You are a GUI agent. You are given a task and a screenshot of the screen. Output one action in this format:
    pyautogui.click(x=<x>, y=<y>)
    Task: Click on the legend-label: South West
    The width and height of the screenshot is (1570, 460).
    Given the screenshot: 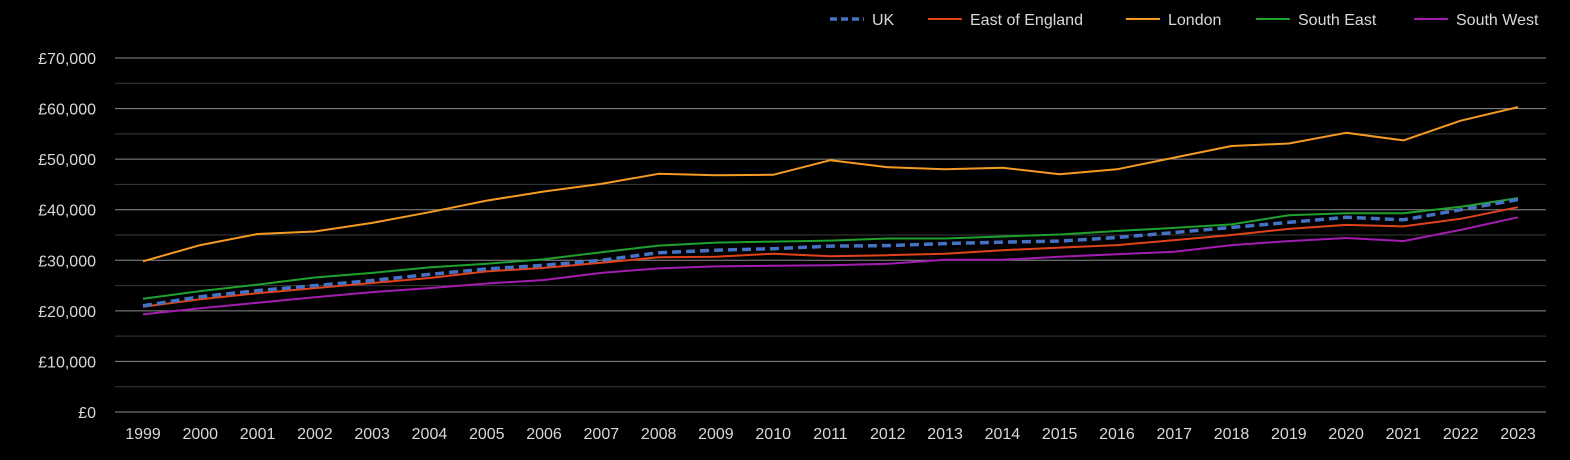 What is the action you would take?
    pyautogui.click(x=1497, y=20)
    